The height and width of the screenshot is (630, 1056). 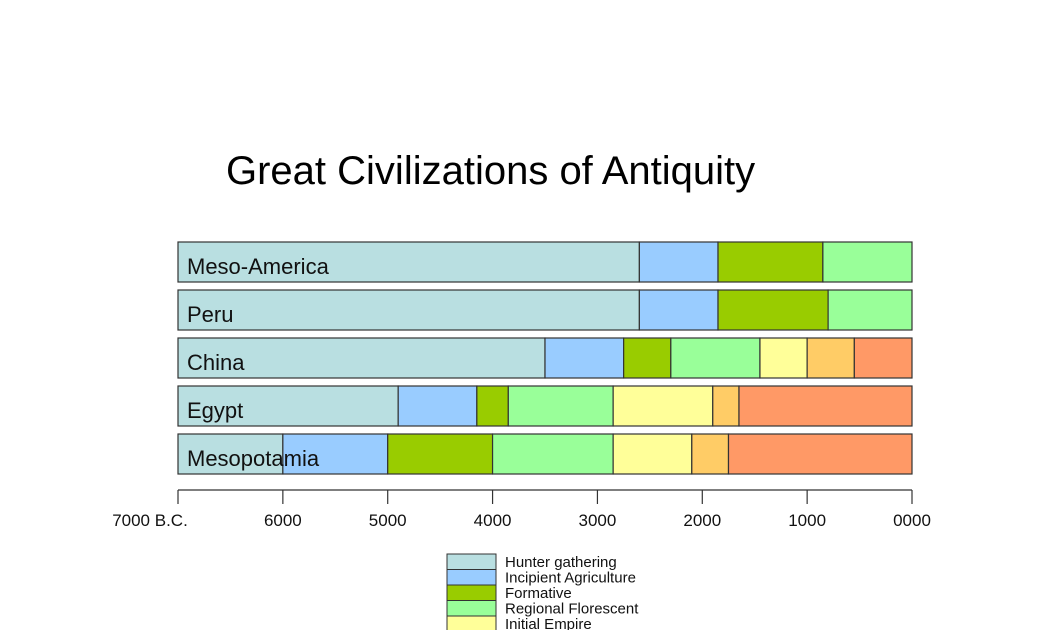 I want to click on tick-label: 1000, so click(x=807, y=520).